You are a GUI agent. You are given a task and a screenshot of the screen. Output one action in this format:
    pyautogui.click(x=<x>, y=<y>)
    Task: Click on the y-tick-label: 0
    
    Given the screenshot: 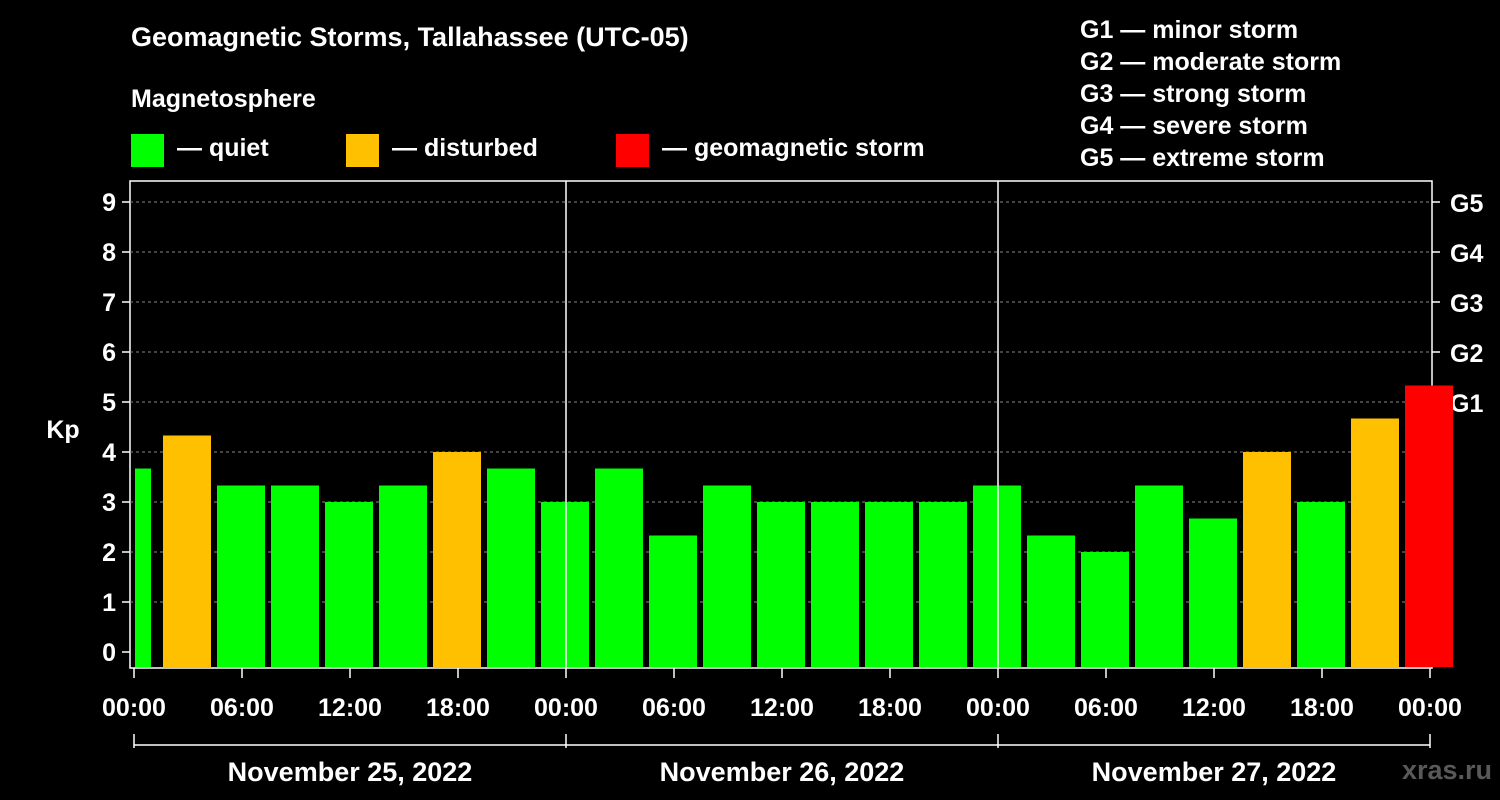 What is the action you would take?
    pyautogui.click(x=109, y=653)
    